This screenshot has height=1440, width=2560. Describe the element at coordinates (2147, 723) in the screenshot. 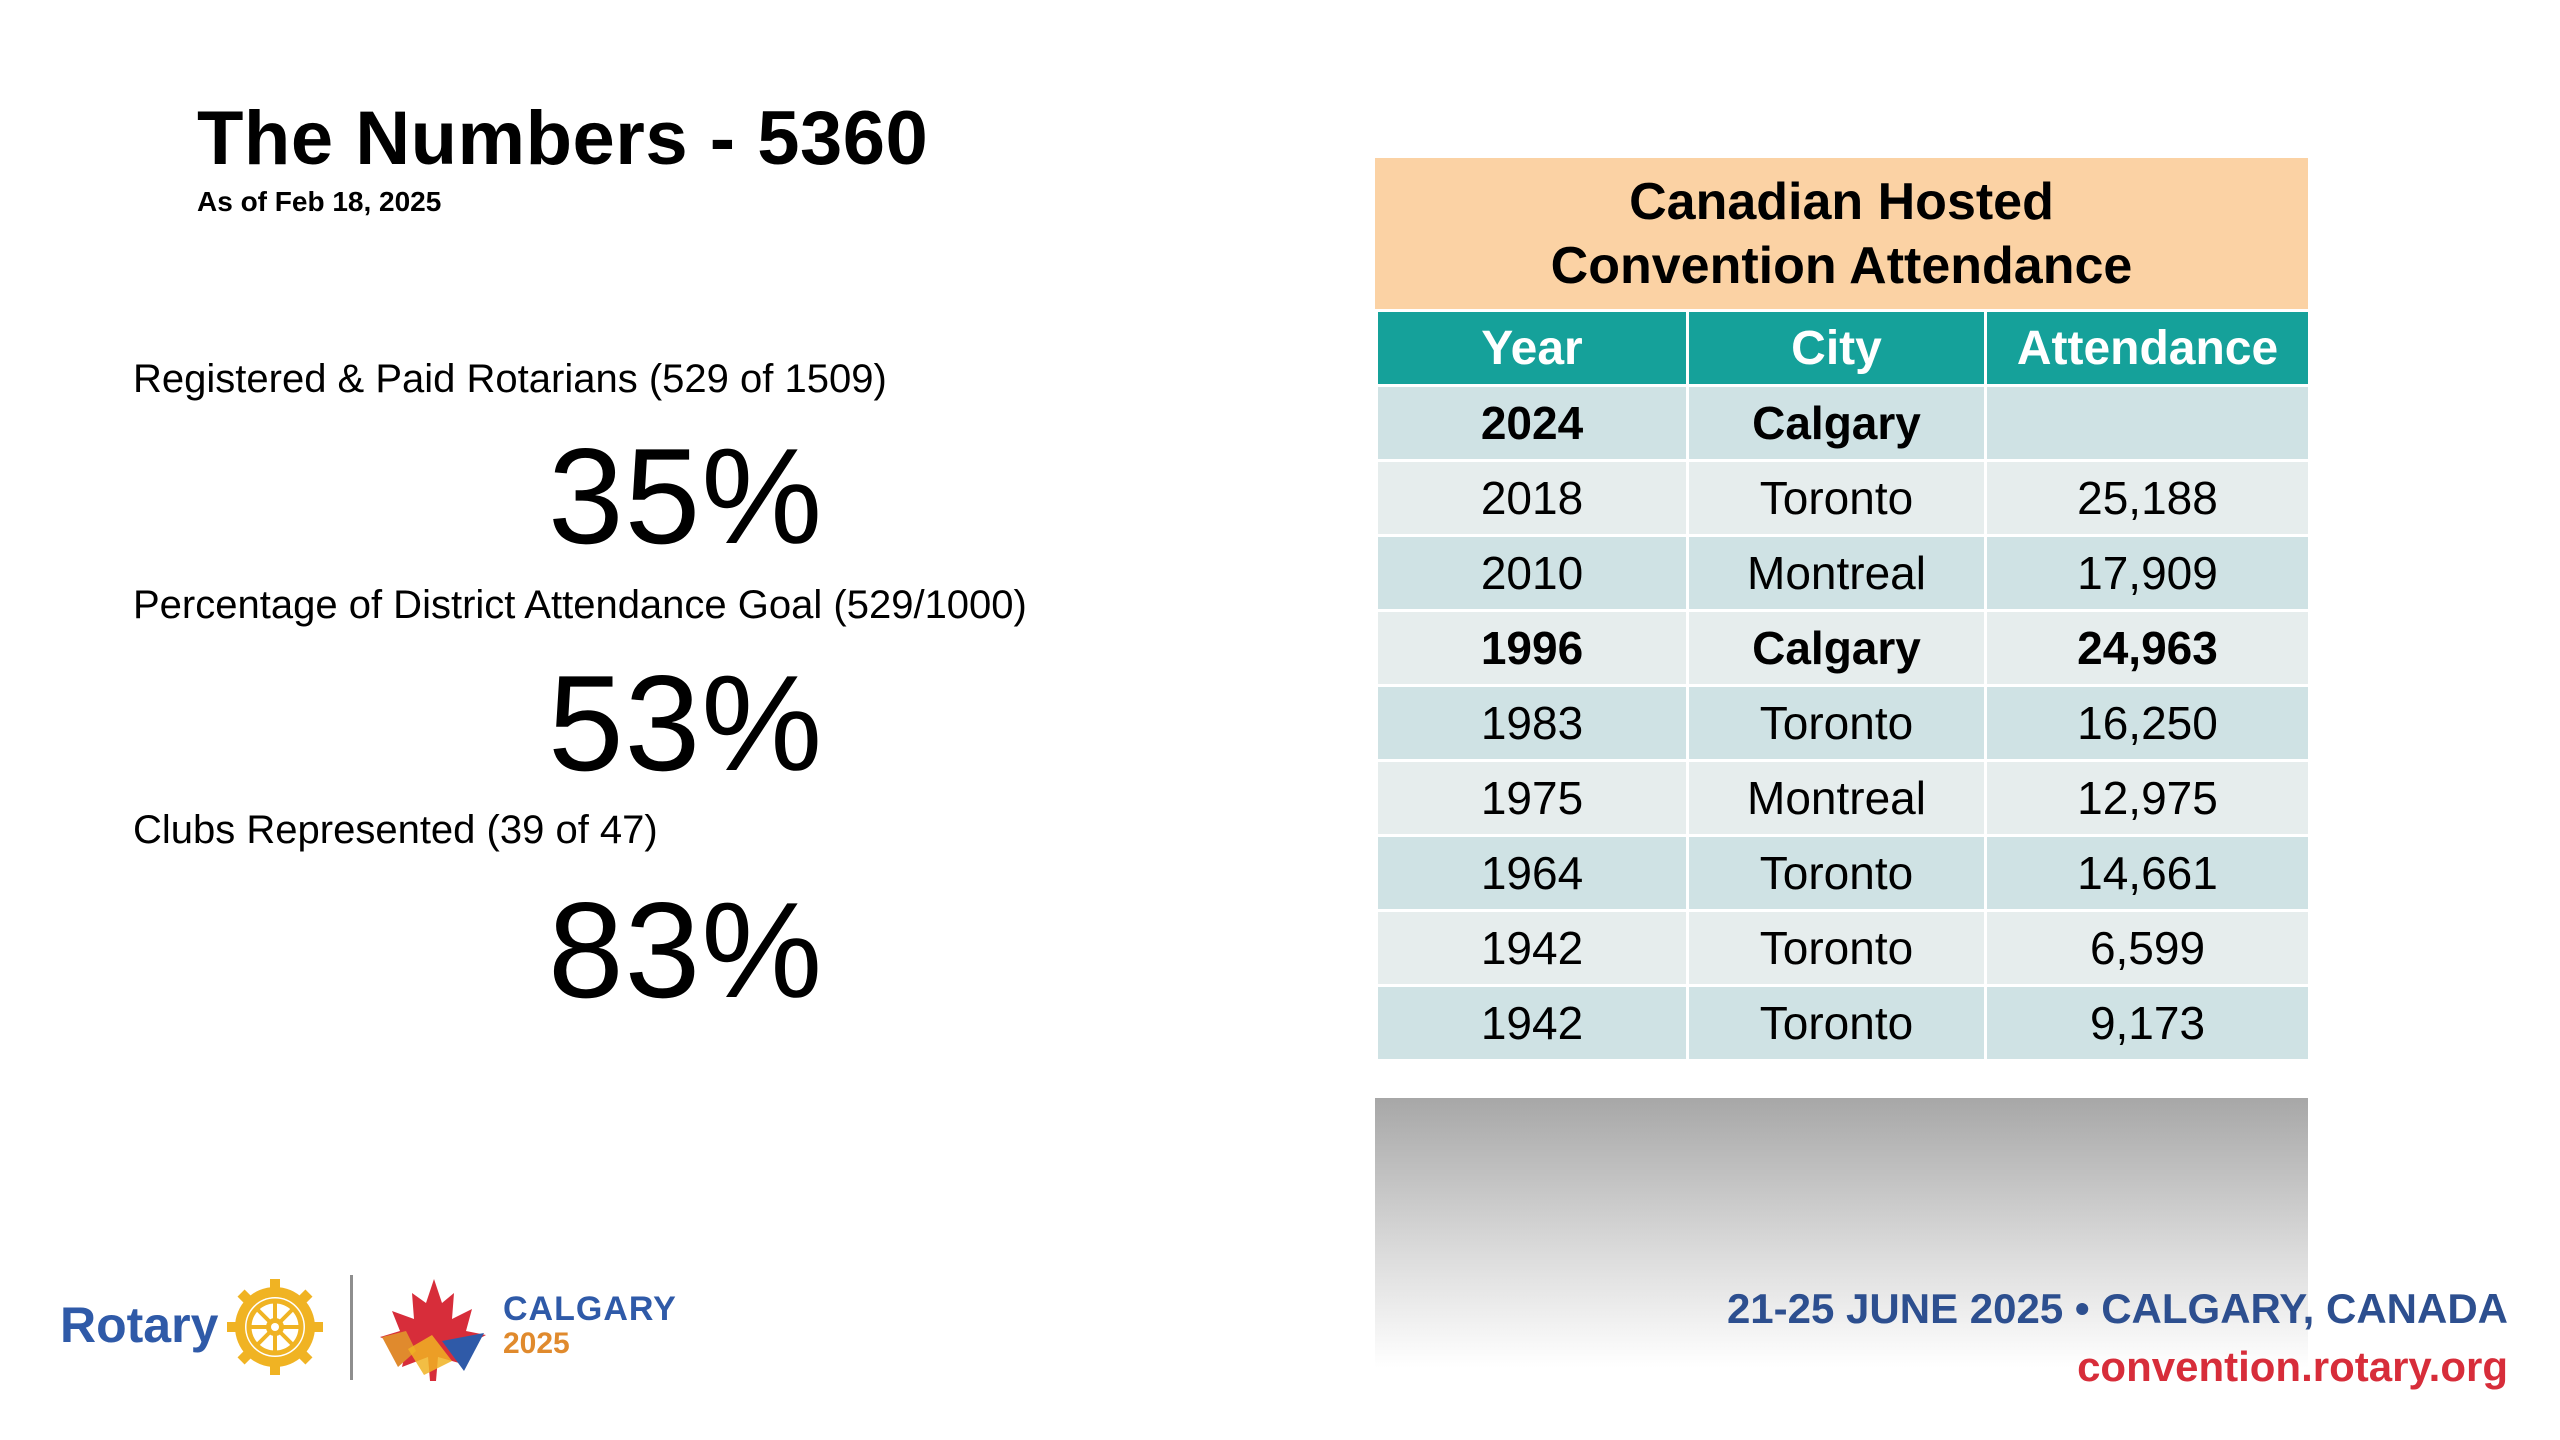

I see `cell-attendance: 16,250` at that location.